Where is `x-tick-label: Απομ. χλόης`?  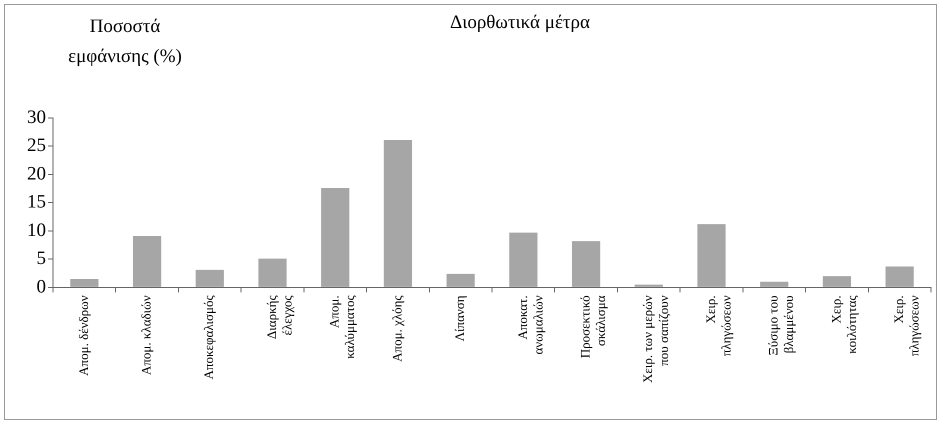 x-tick-label: Απομ. χλόης is located at coordinates (396, 328).